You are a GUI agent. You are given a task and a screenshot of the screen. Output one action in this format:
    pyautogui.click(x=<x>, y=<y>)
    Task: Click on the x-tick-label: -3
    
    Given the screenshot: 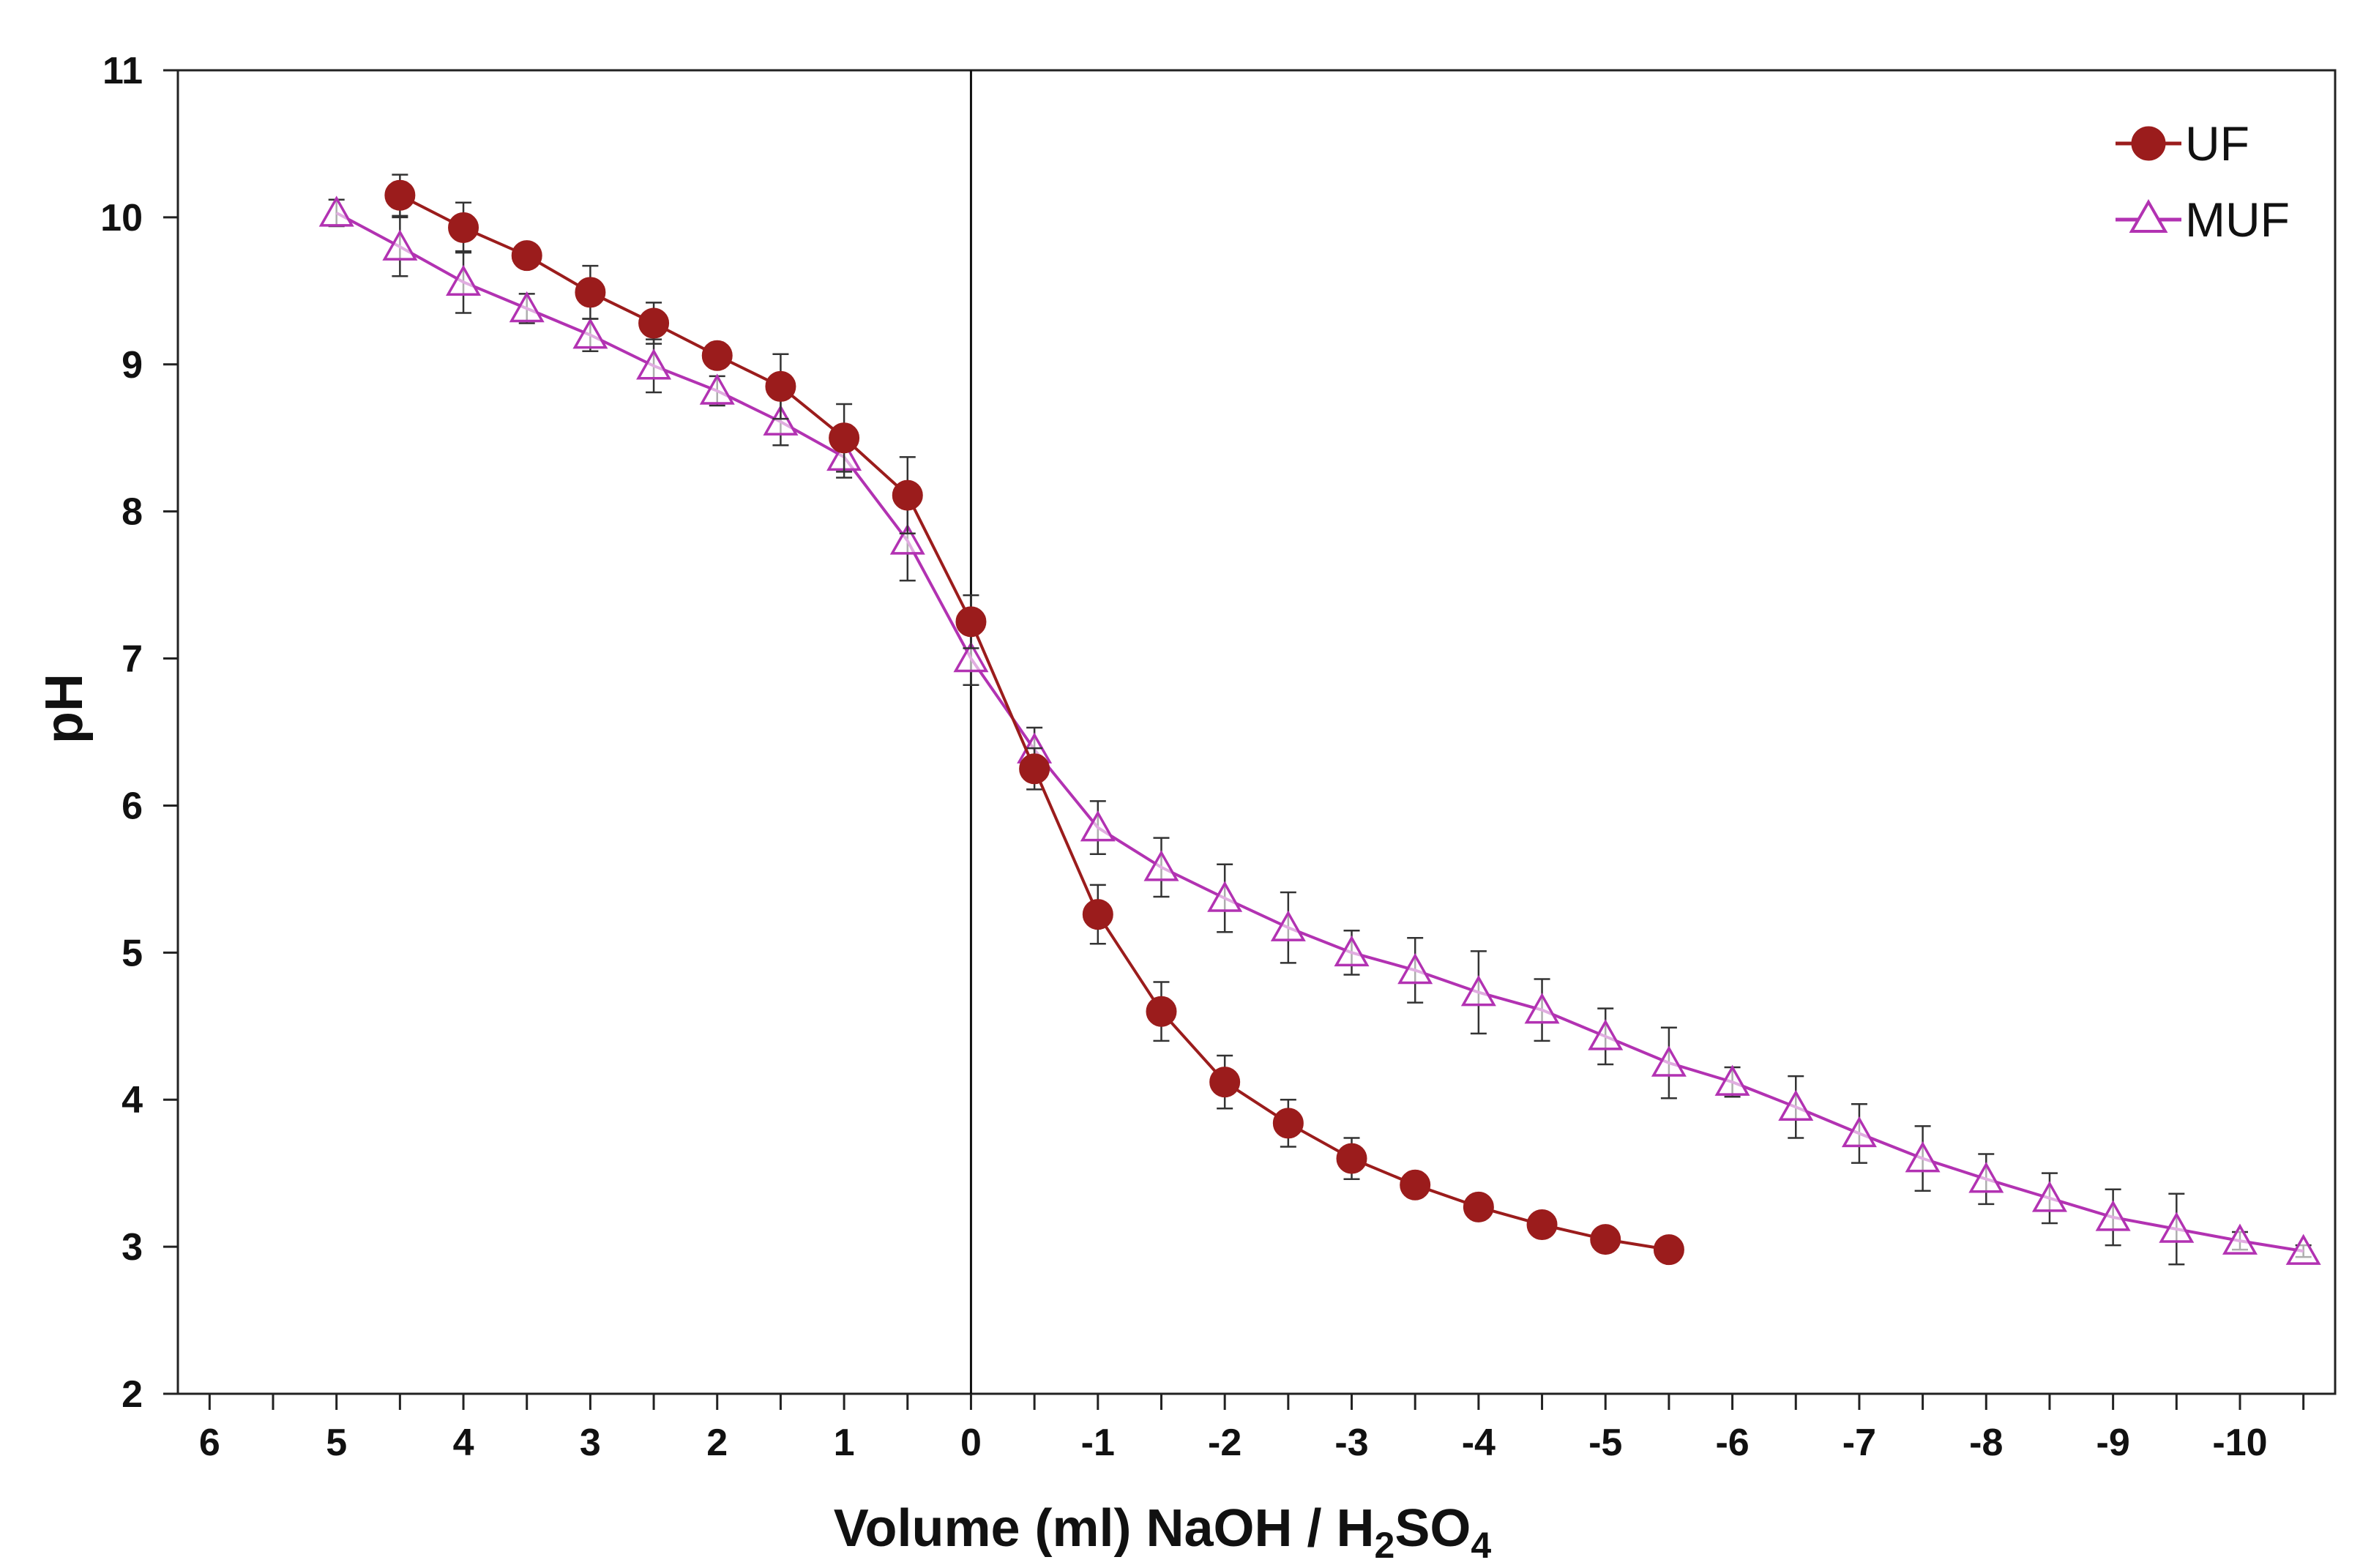 What is the action you would take?
    pyautogui.click(x=1351, y=1443)
    